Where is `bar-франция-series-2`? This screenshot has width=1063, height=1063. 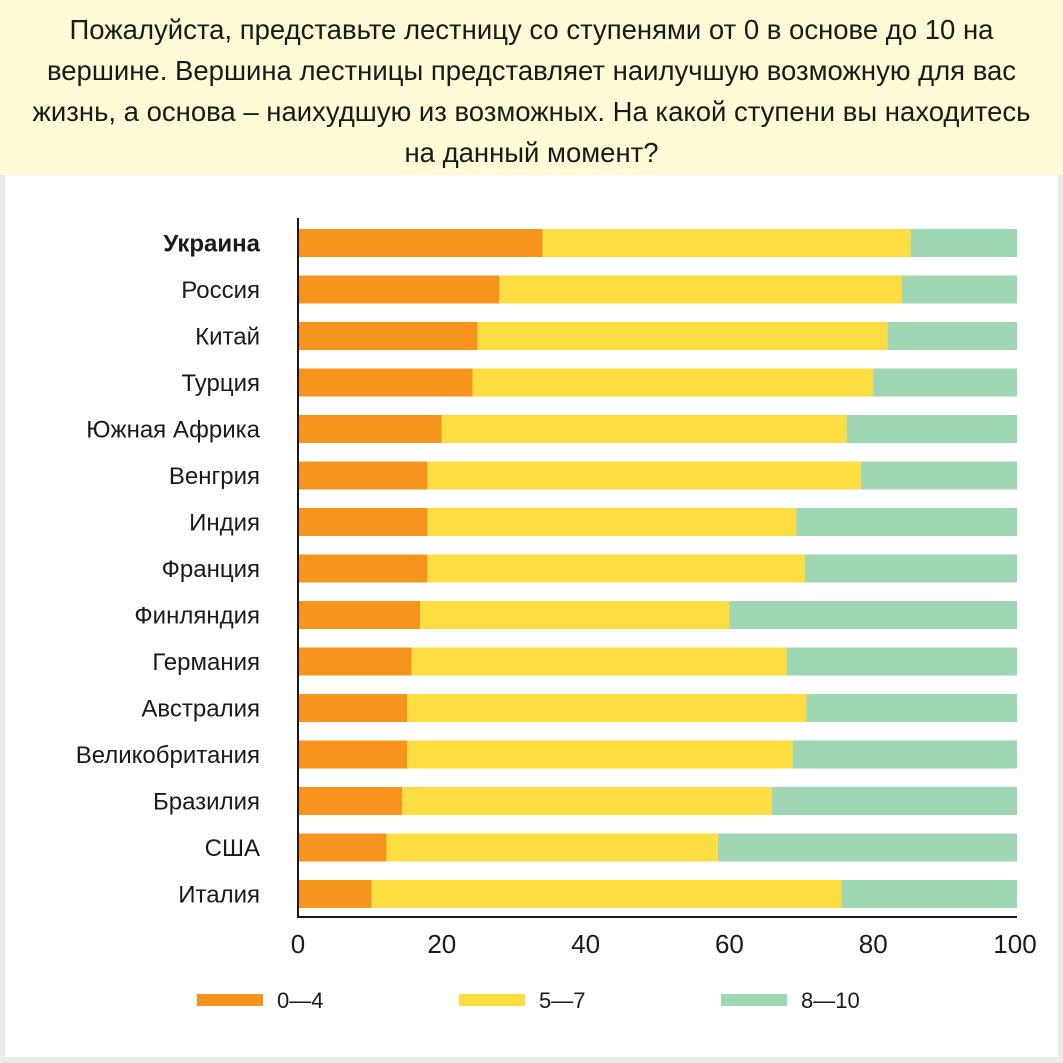 bar-франция-series-2 is located at coordinates (616, 568).